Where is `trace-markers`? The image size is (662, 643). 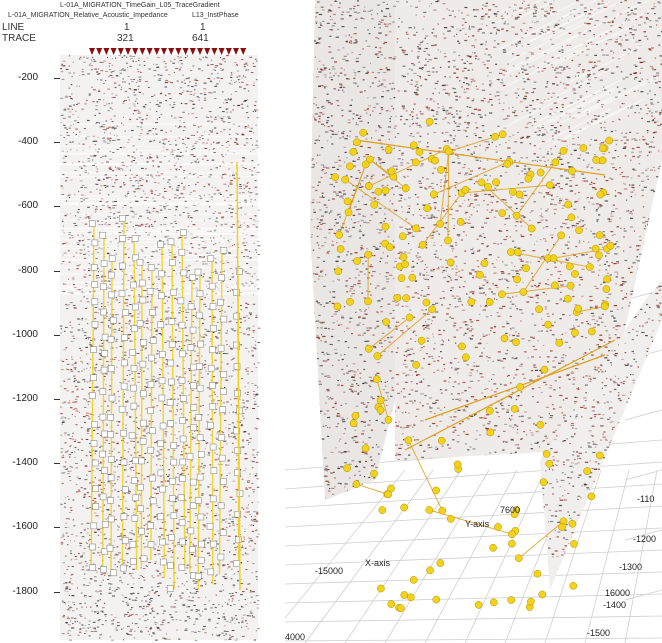
trace-markers is located at coordinates (168, 51).